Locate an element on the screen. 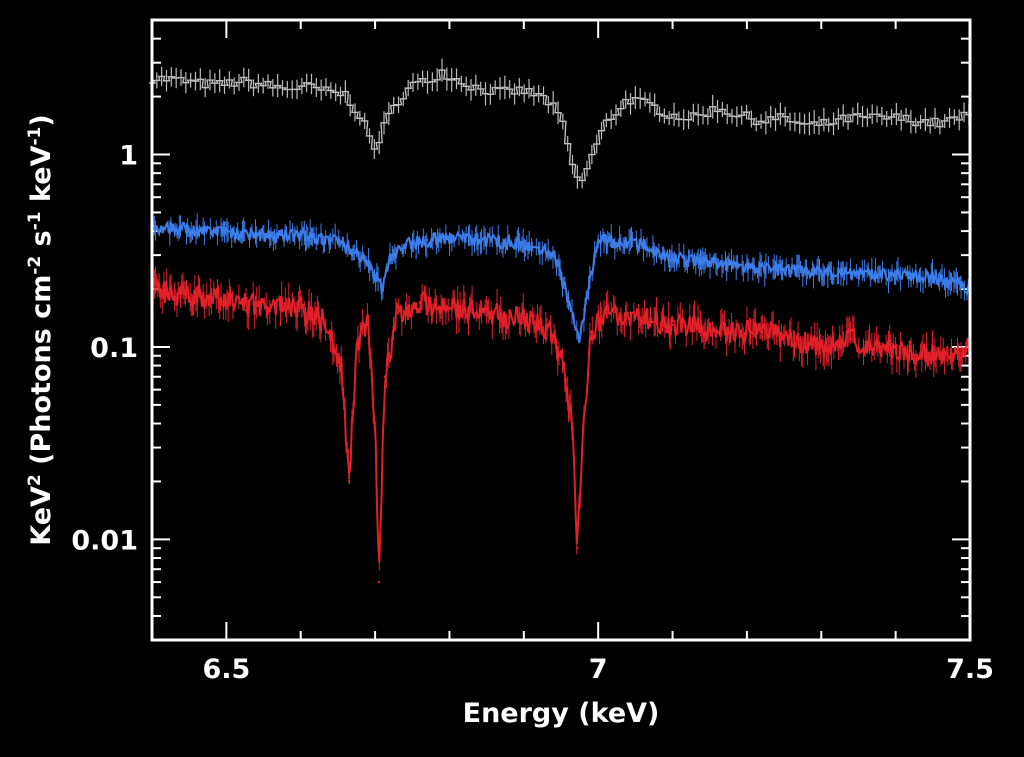 Image resolution: width=1024 pixels, height=757 pixels. y-axis-title: KeV2 (Photons cm-2 s-1 keV-1) is located at coordinates (41, 329).